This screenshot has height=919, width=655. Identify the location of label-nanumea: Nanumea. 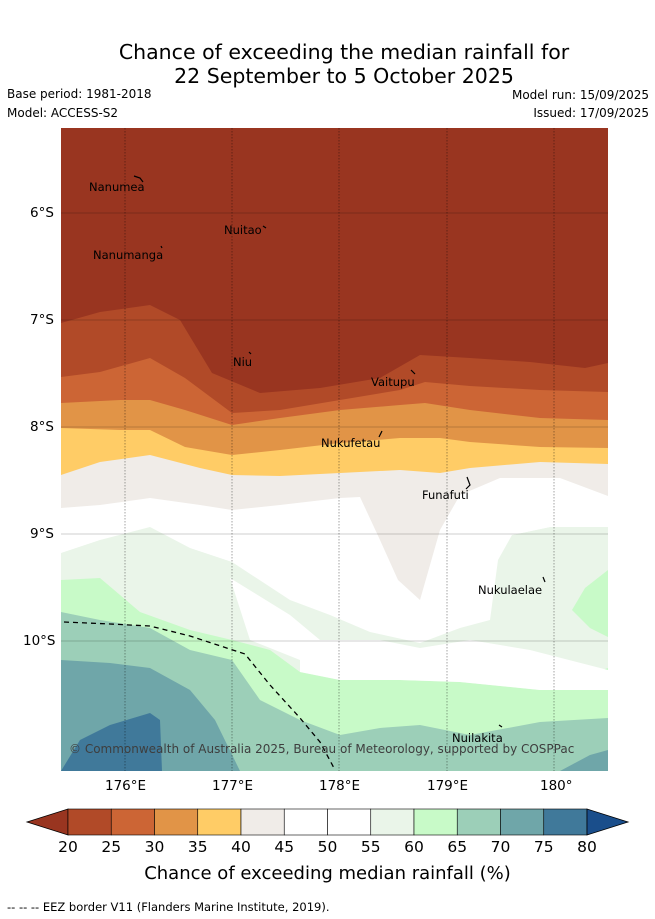
(117, 187).